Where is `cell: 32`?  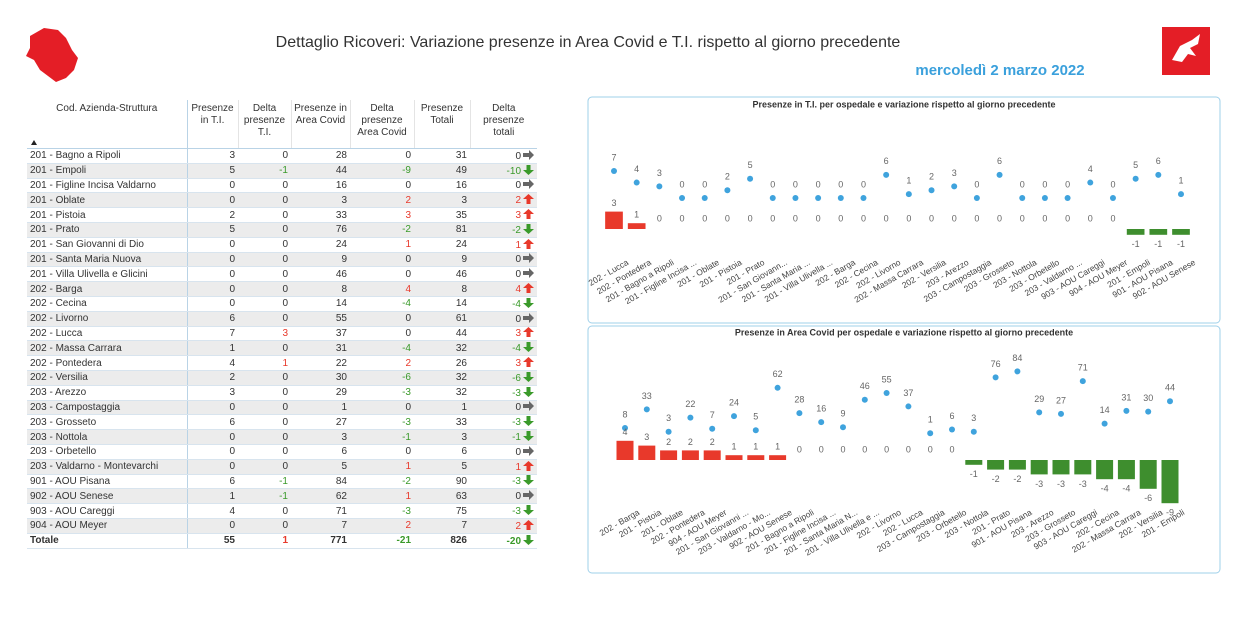
cell: 32 is located at coordinates (442, 393).